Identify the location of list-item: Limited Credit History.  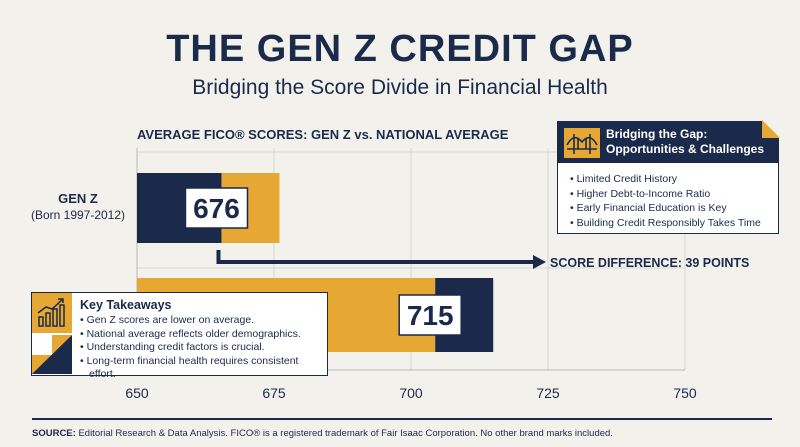
(665, 179).